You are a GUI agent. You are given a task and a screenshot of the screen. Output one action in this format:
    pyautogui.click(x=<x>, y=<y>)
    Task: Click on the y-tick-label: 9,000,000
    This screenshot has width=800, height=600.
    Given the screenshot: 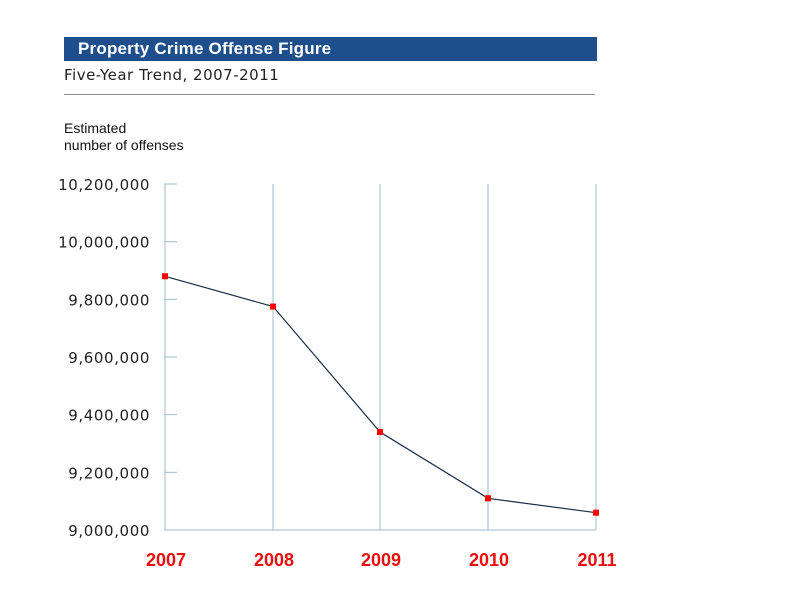 What is the action you would take?
    pyautogui.click(x=109, y=531)
    